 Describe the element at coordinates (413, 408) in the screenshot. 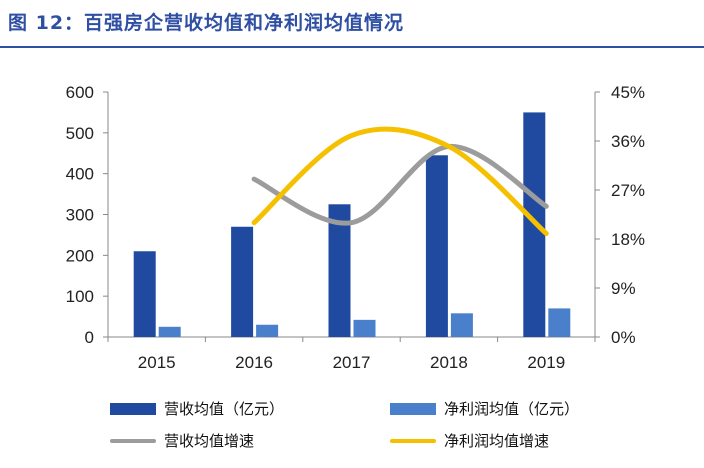

I see `legend-swatch-profit` at that location.